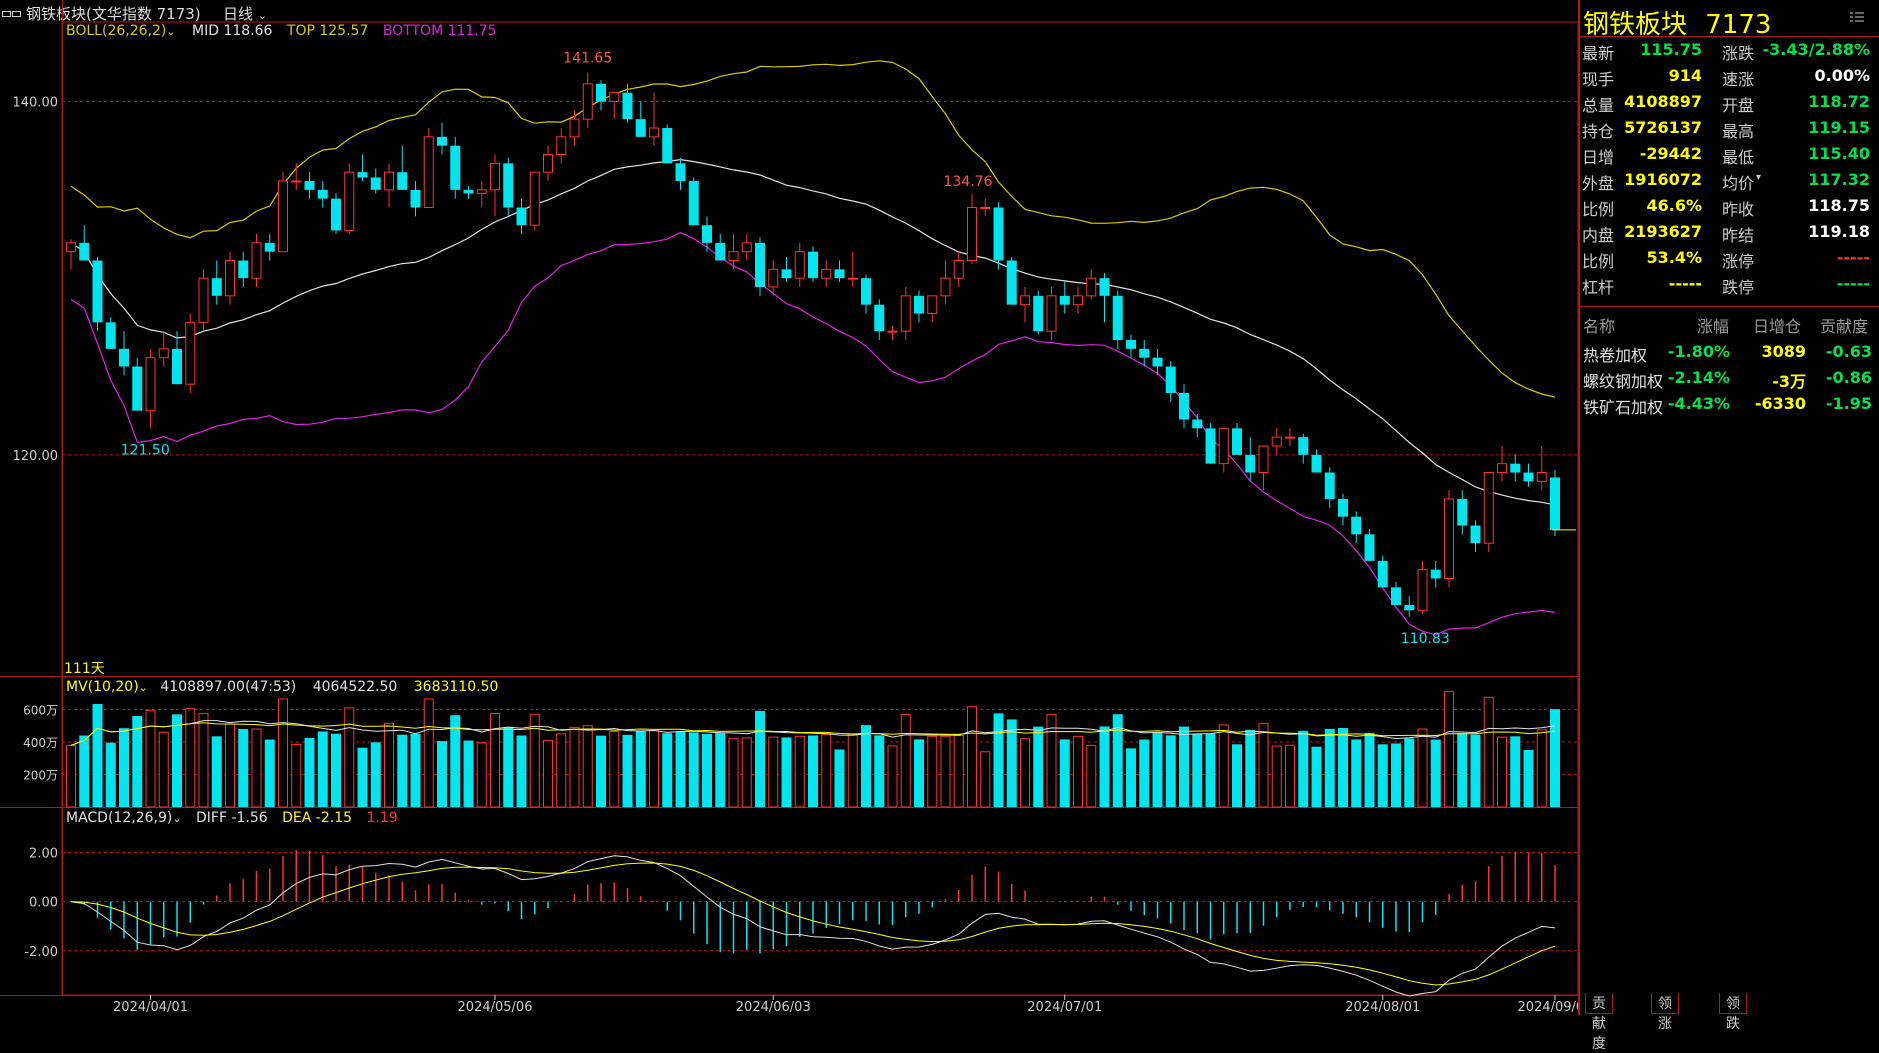 Image resolution: width=1879 pixels, height=1053 pixels. I want to click on quote-label: 比例, so click(1598, 209).